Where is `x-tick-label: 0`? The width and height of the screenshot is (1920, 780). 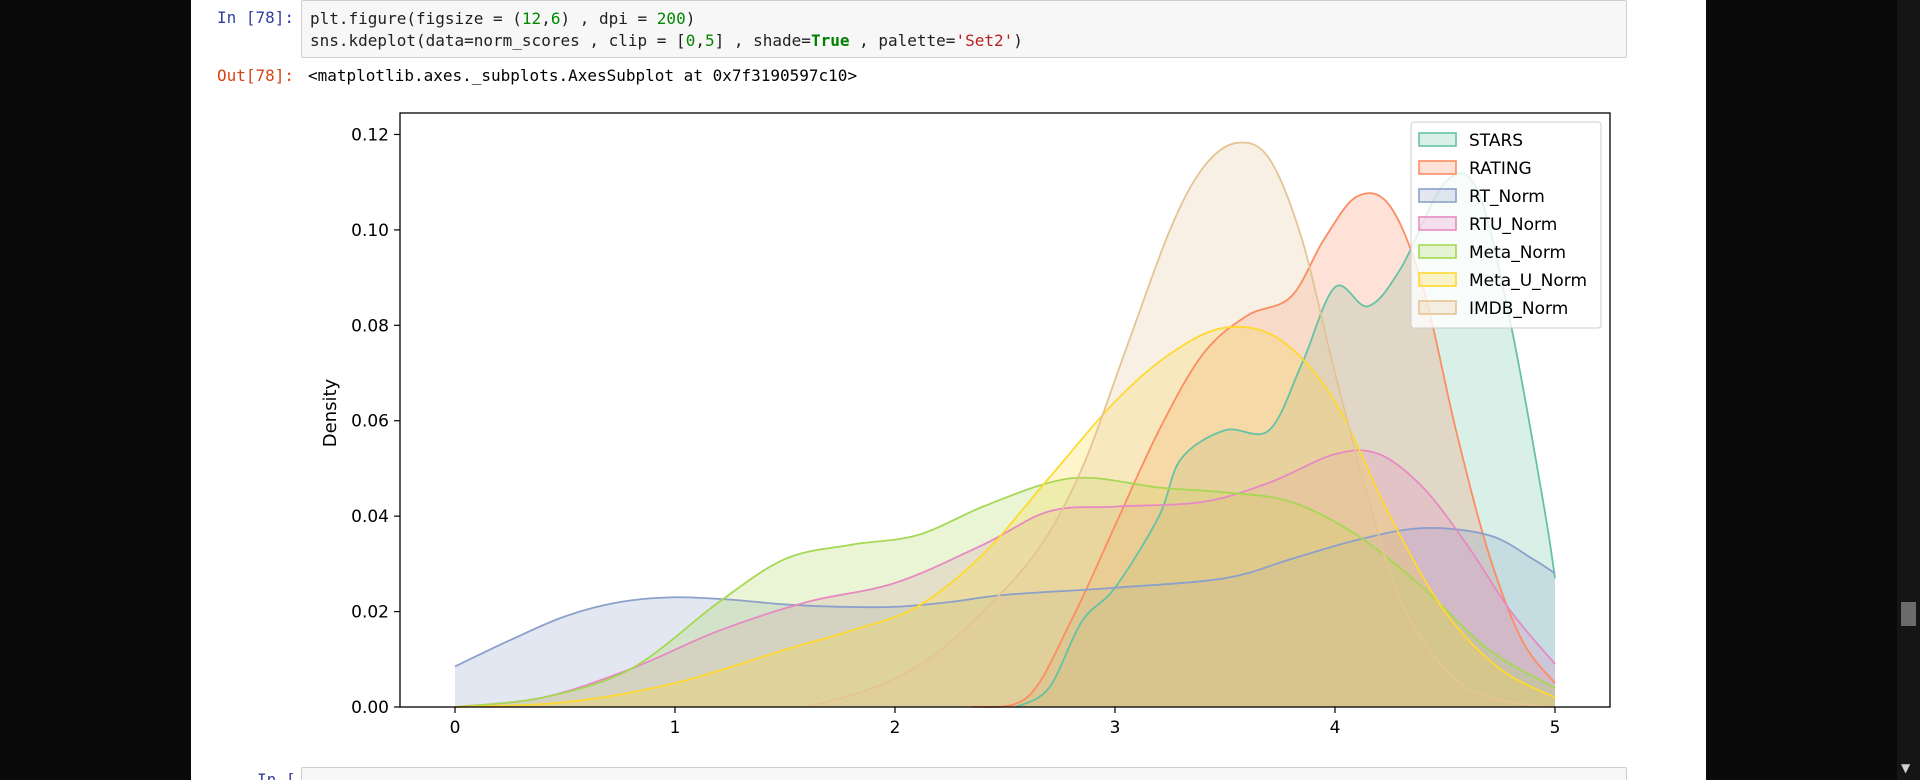 x-tick-label: 0 is located at coordinates (455, 728).